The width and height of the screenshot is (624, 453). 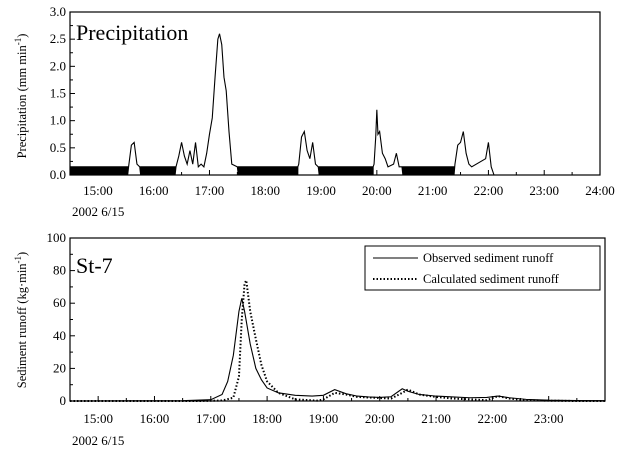 I want to click on precip-y-tick-label: 3.0, so click(x=58, y=11).